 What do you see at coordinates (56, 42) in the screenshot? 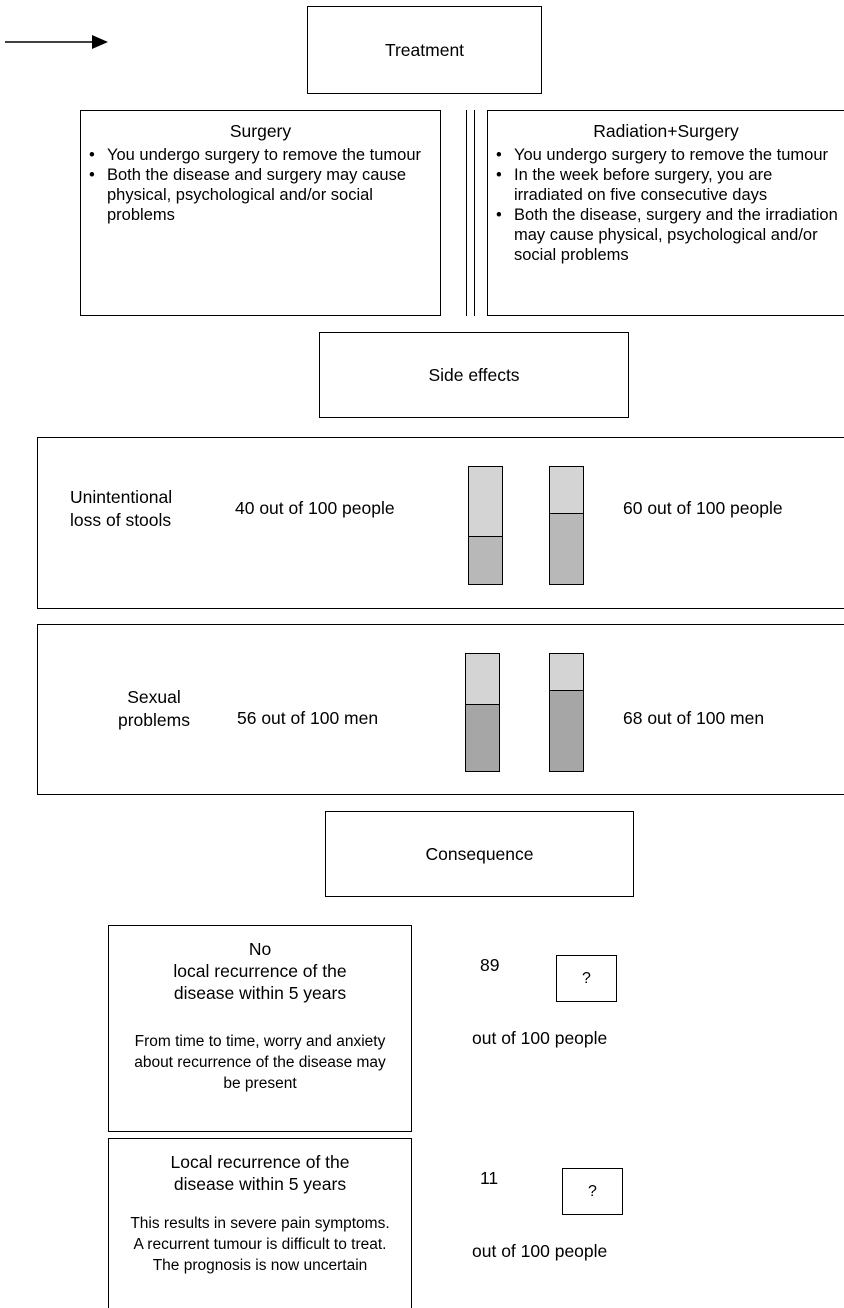
I see `right-arrow-icon` at bounding box center [56, 42].